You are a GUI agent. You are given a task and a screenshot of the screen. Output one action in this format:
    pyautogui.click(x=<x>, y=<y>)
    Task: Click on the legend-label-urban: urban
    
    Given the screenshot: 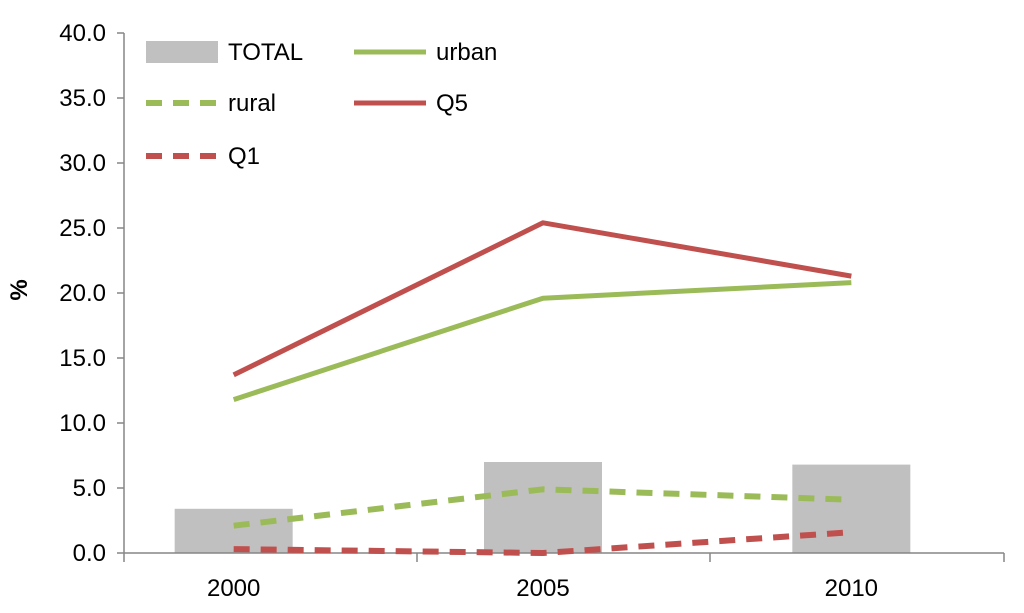 What is the action you would take?
    pyautogui.click(x=466, y=52)
    